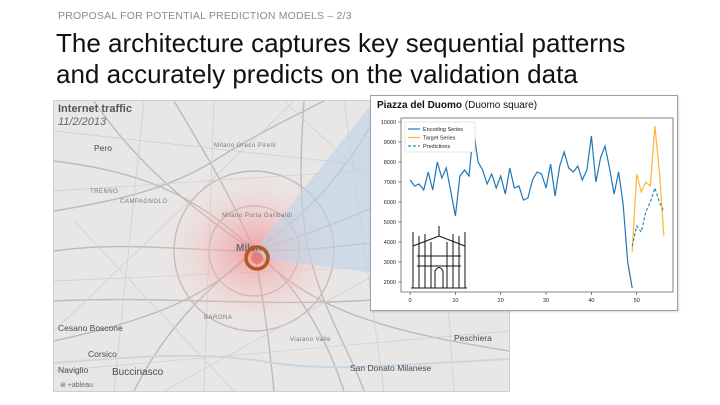 This screenshot has height=405, width=720. Describe the element at coordinates (390, 223) in the screenshot. I see `y-tick-label: 5000` at that location.